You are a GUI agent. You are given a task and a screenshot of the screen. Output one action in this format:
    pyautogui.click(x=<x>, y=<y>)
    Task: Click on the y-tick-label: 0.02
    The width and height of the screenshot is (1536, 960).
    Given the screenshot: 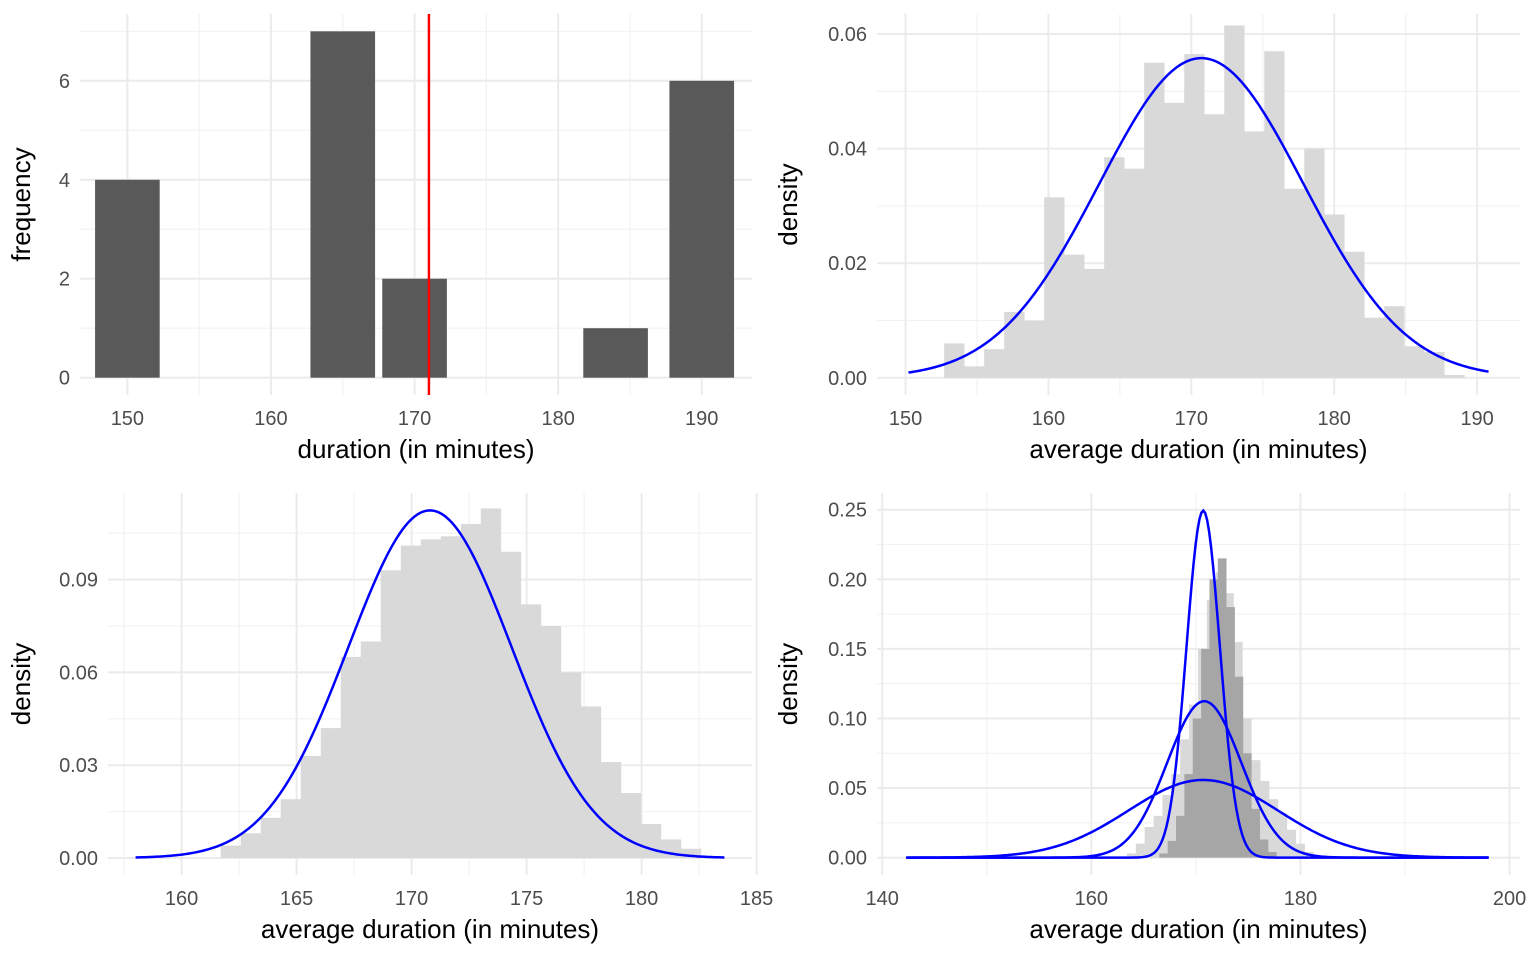 What is the action you would take?
    pyautogui.click(x=847, y=264)
    